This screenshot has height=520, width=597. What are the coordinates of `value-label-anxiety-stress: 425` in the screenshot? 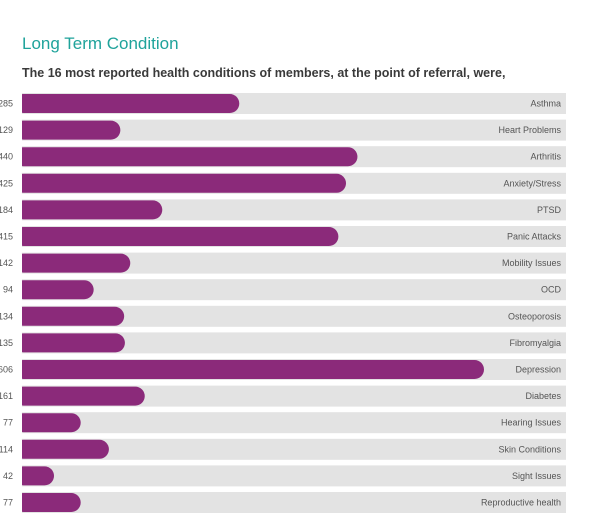 It's located at (6, 183).